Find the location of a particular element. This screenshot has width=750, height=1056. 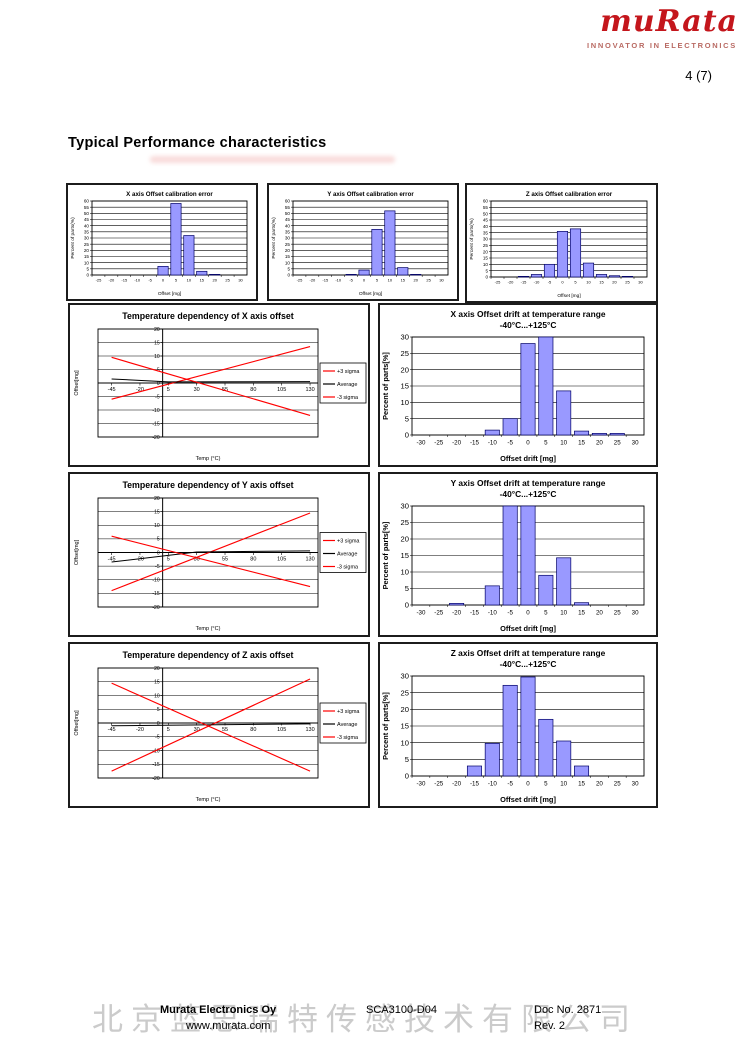

svg-text:Temperature dependency of Z ax: Temperature dependency of Z axis offset is located at coordinates (208, 655).